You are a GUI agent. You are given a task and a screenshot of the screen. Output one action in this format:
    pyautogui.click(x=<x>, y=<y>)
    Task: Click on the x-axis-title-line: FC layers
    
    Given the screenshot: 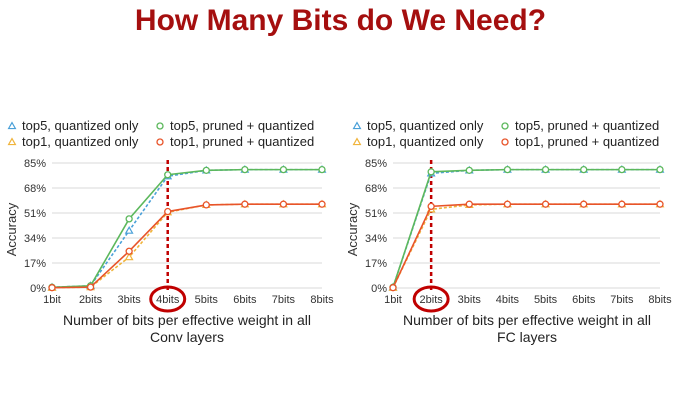 What is the action you would take?
    pyautogui.click(x=527, y=337)
    